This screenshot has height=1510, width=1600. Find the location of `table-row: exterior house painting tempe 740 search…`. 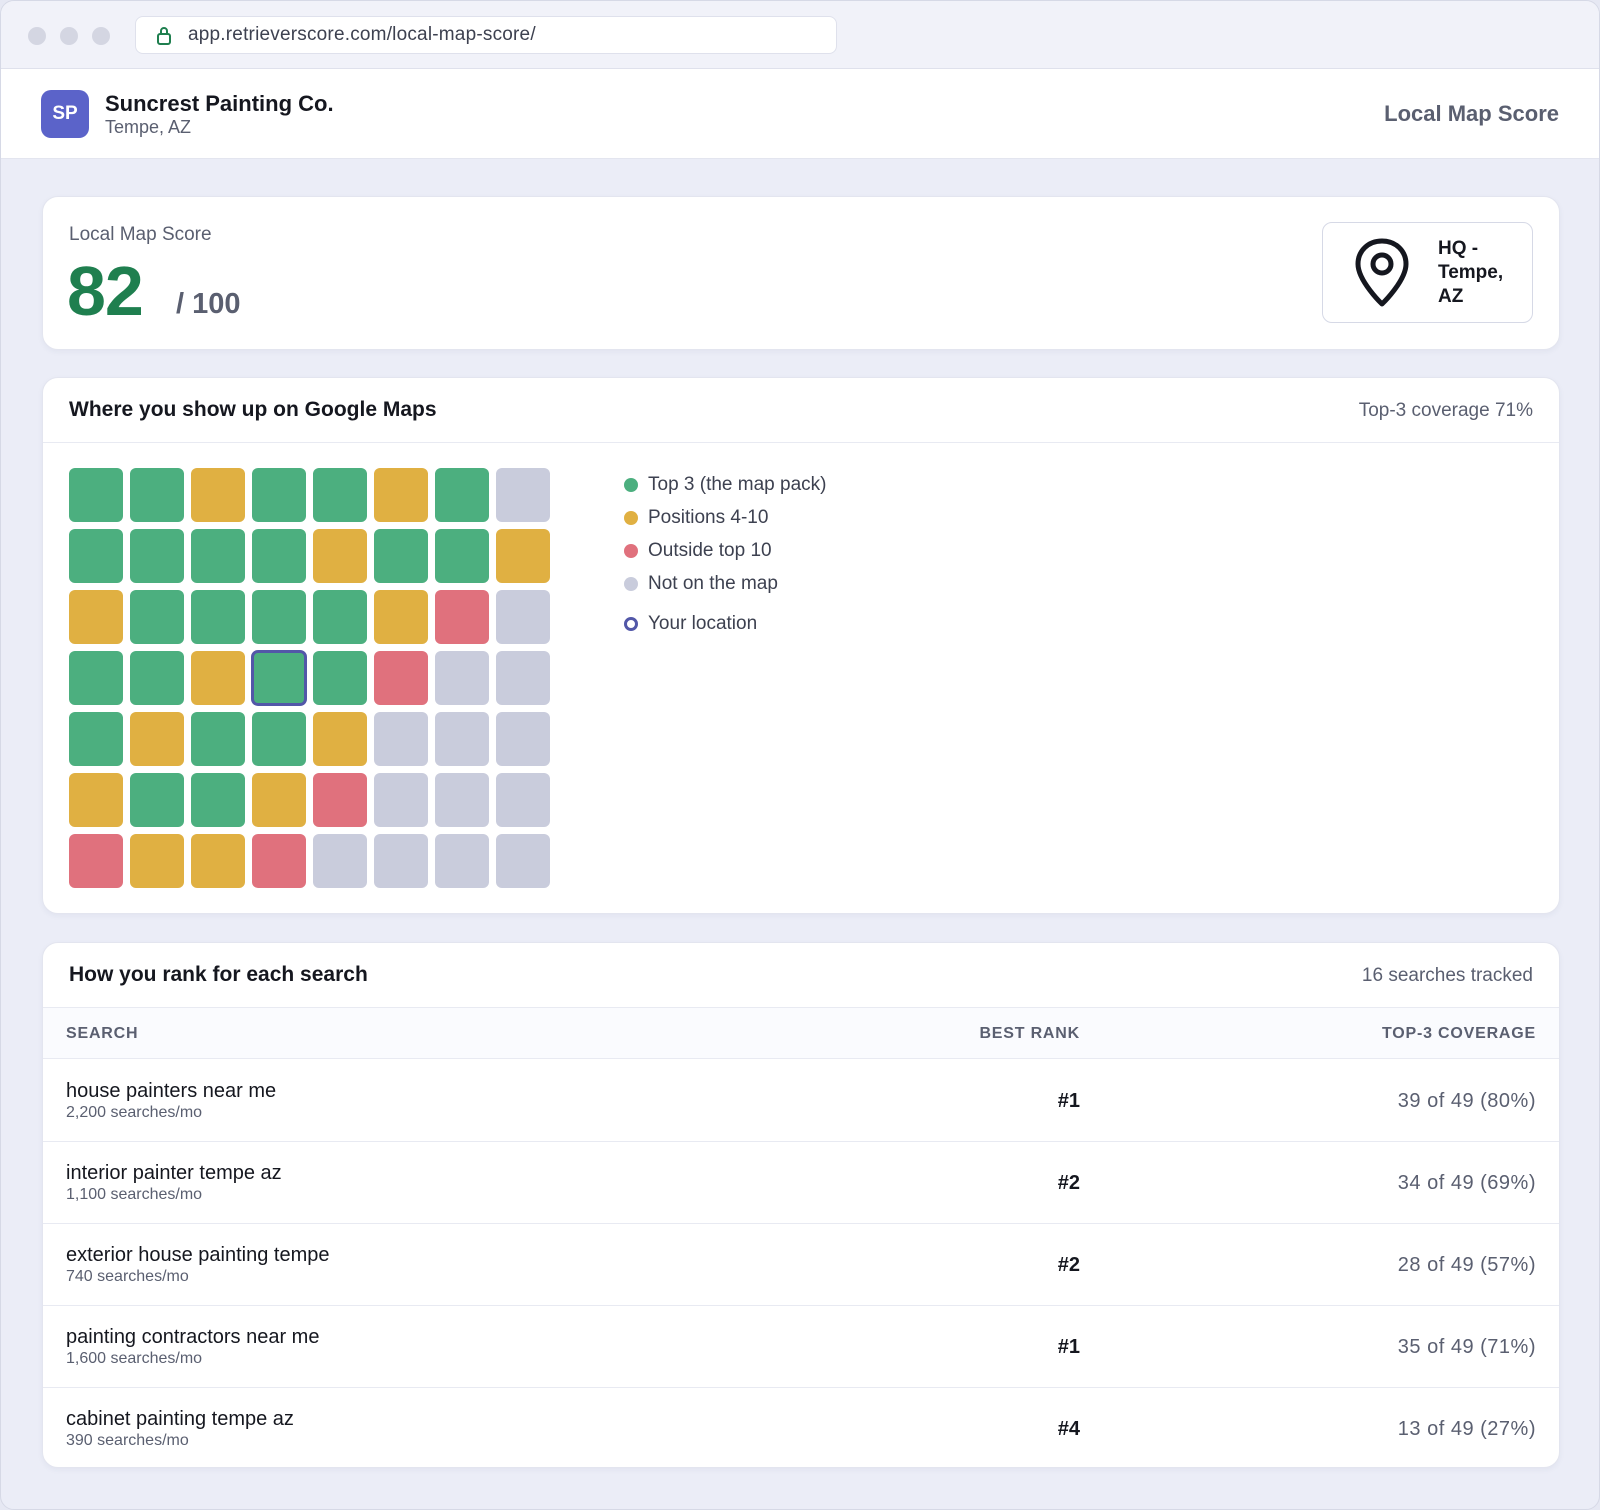

table-row: exterior house painting tempe 740 search… is located at coordinates (801, 1265).